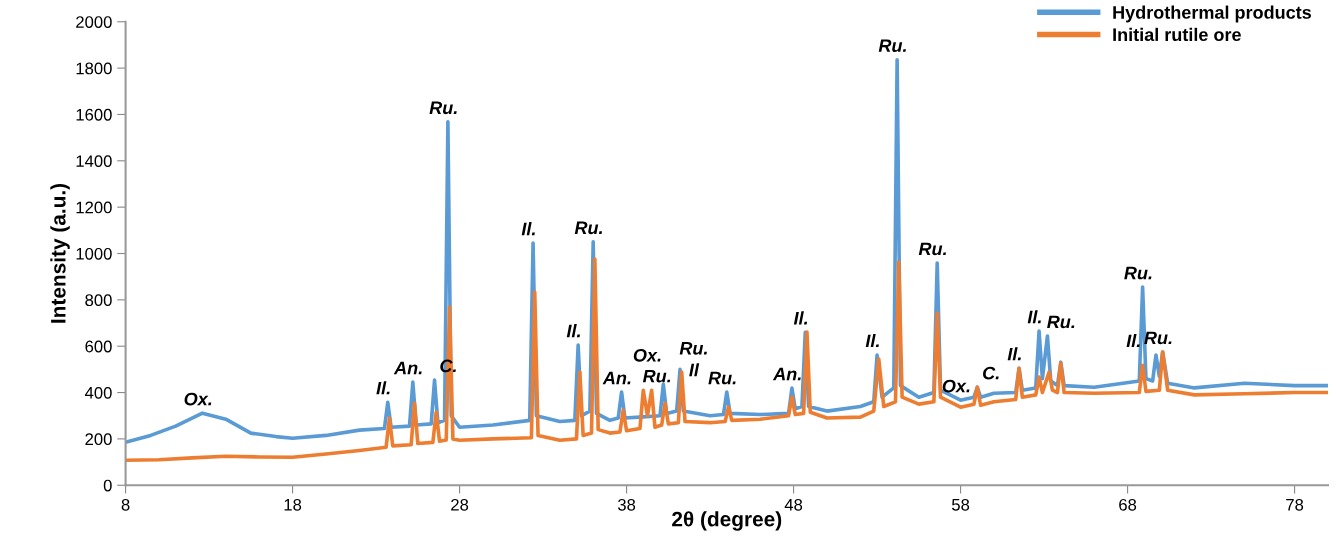  Describe the element at coordinates (98, 346) in the screenshot. I see `y-tick-label: 600` at that location.